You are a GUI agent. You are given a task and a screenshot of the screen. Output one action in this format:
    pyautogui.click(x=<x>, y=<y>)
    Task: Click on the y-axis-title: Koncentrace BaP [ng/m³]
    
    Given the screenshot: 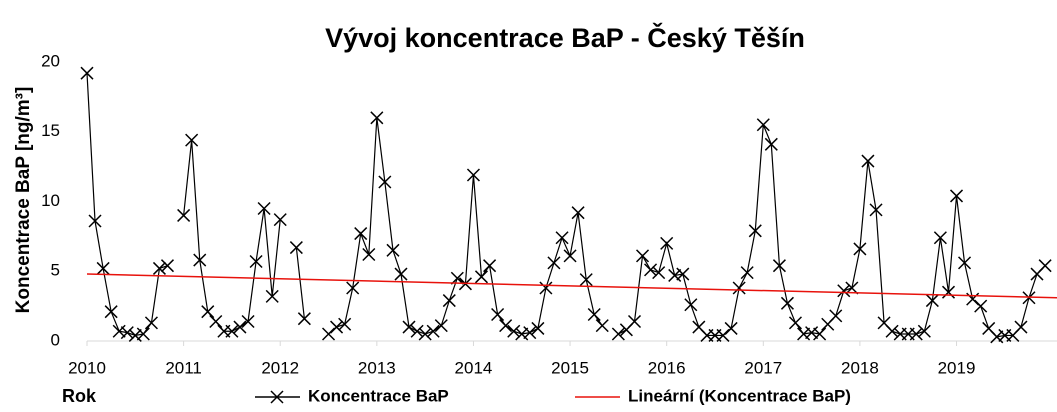 What is the action you would take?
    pyautogui.click(x=23, y=200)
    